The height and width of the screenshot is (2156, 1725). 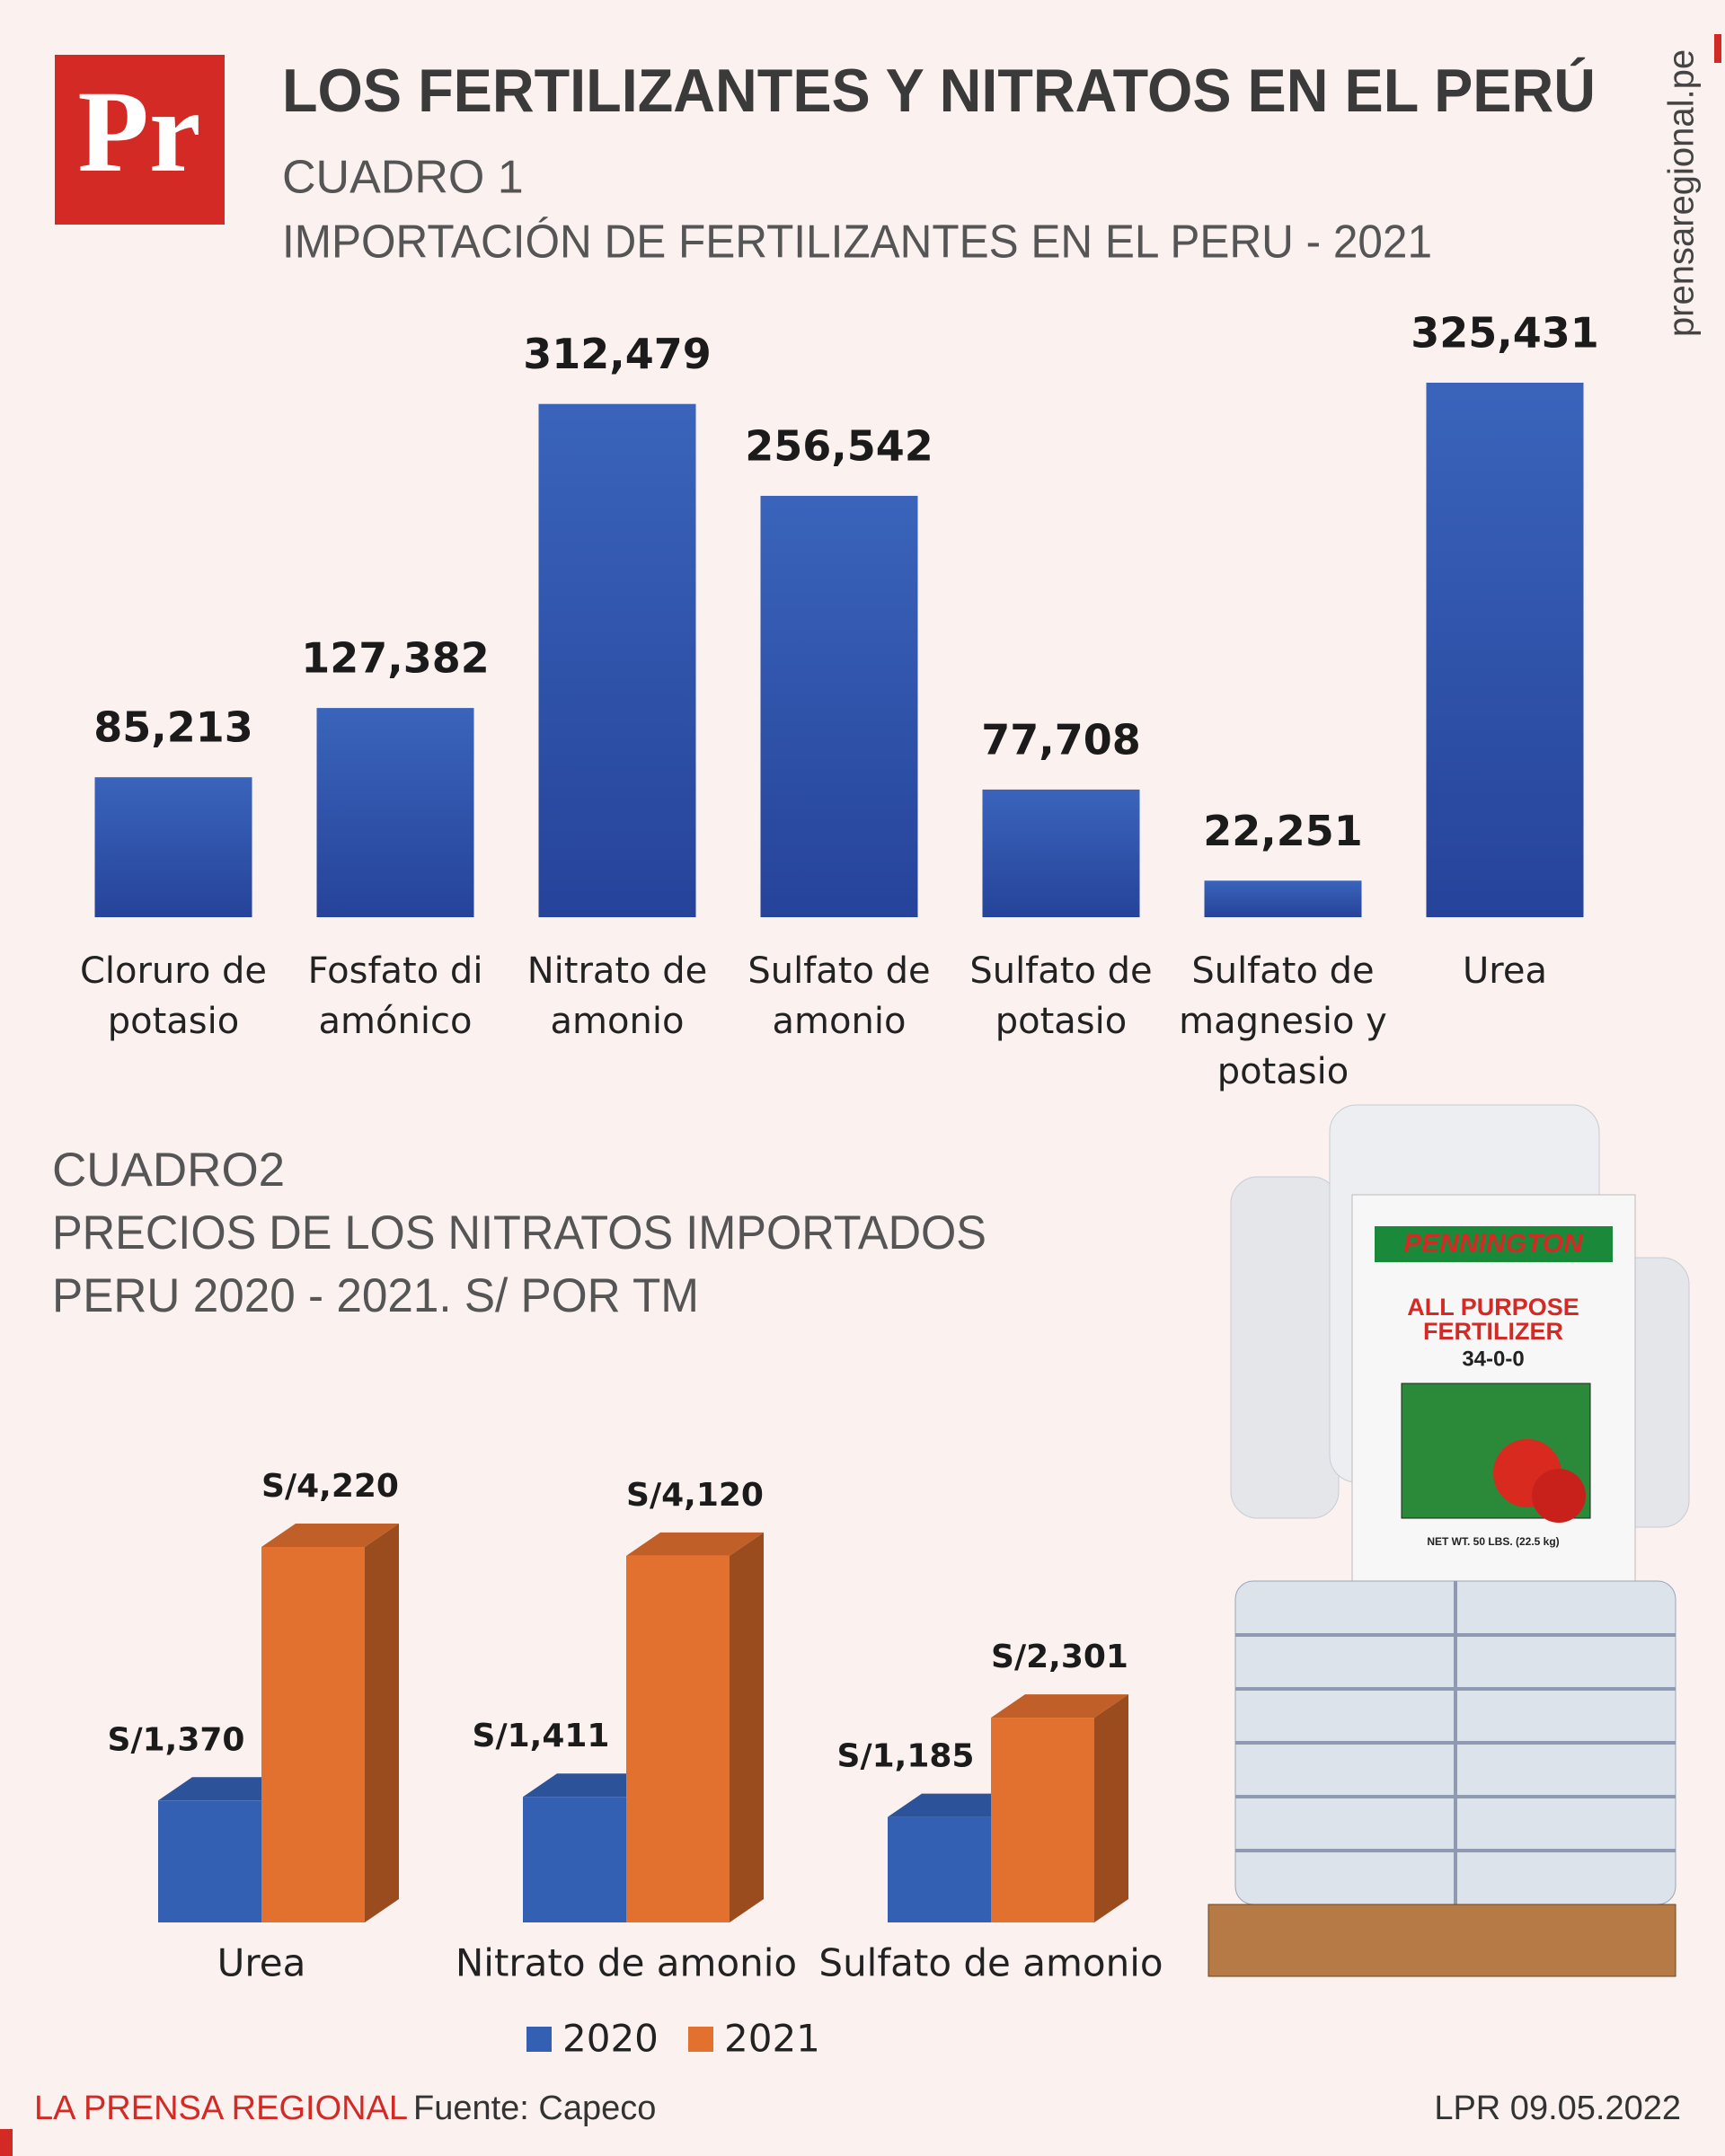 What do you see at coordinates (1493, 1359) in the screenshot?
I see `formula: 34-0-0` at bounding box center [1493, 1359].